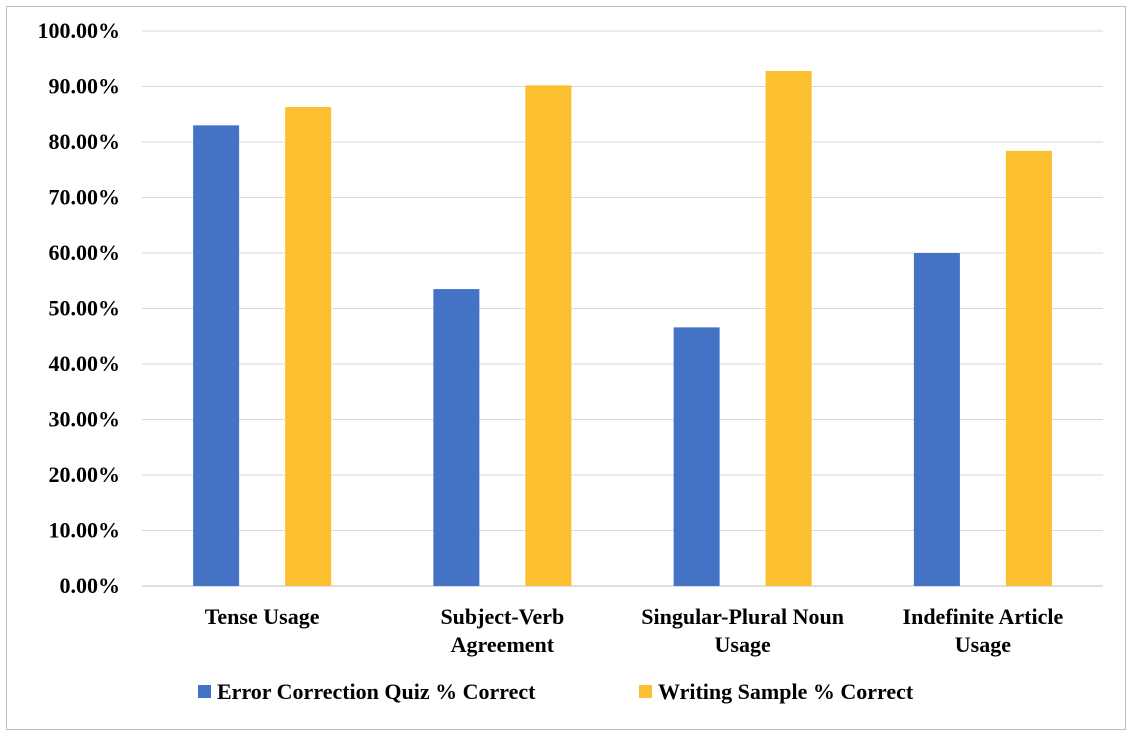 This screenshot has width=1134, height=738. I want to click on y-tick-label: 20.00%, so click(85, 474).